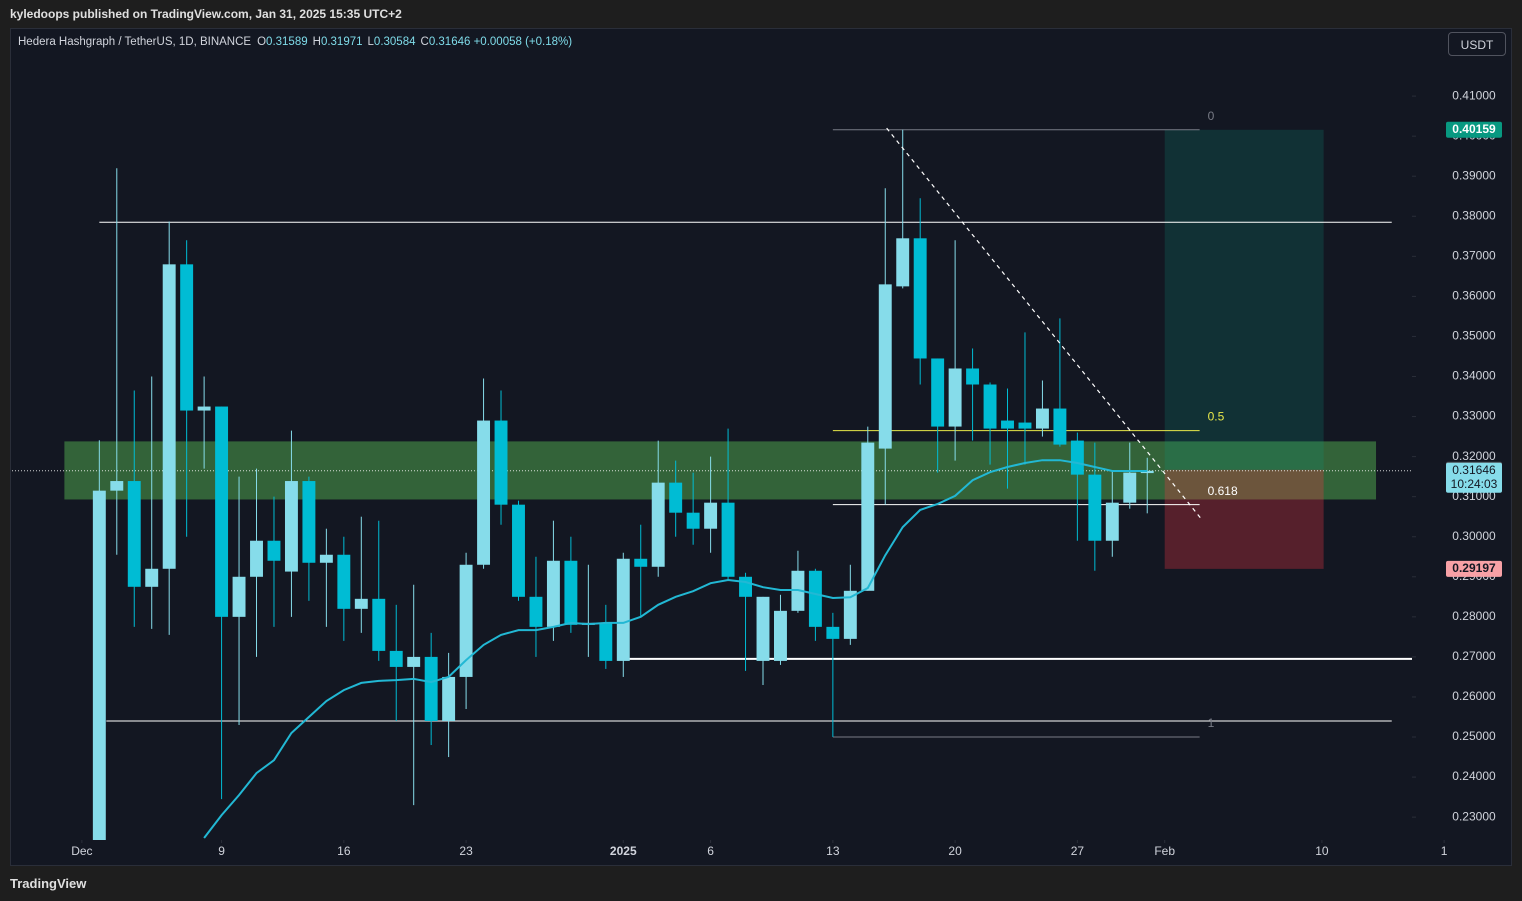 This screenshot has height=901, width=1522. I want to click on y-tick-label: 0.30000, so click(1474, 536).